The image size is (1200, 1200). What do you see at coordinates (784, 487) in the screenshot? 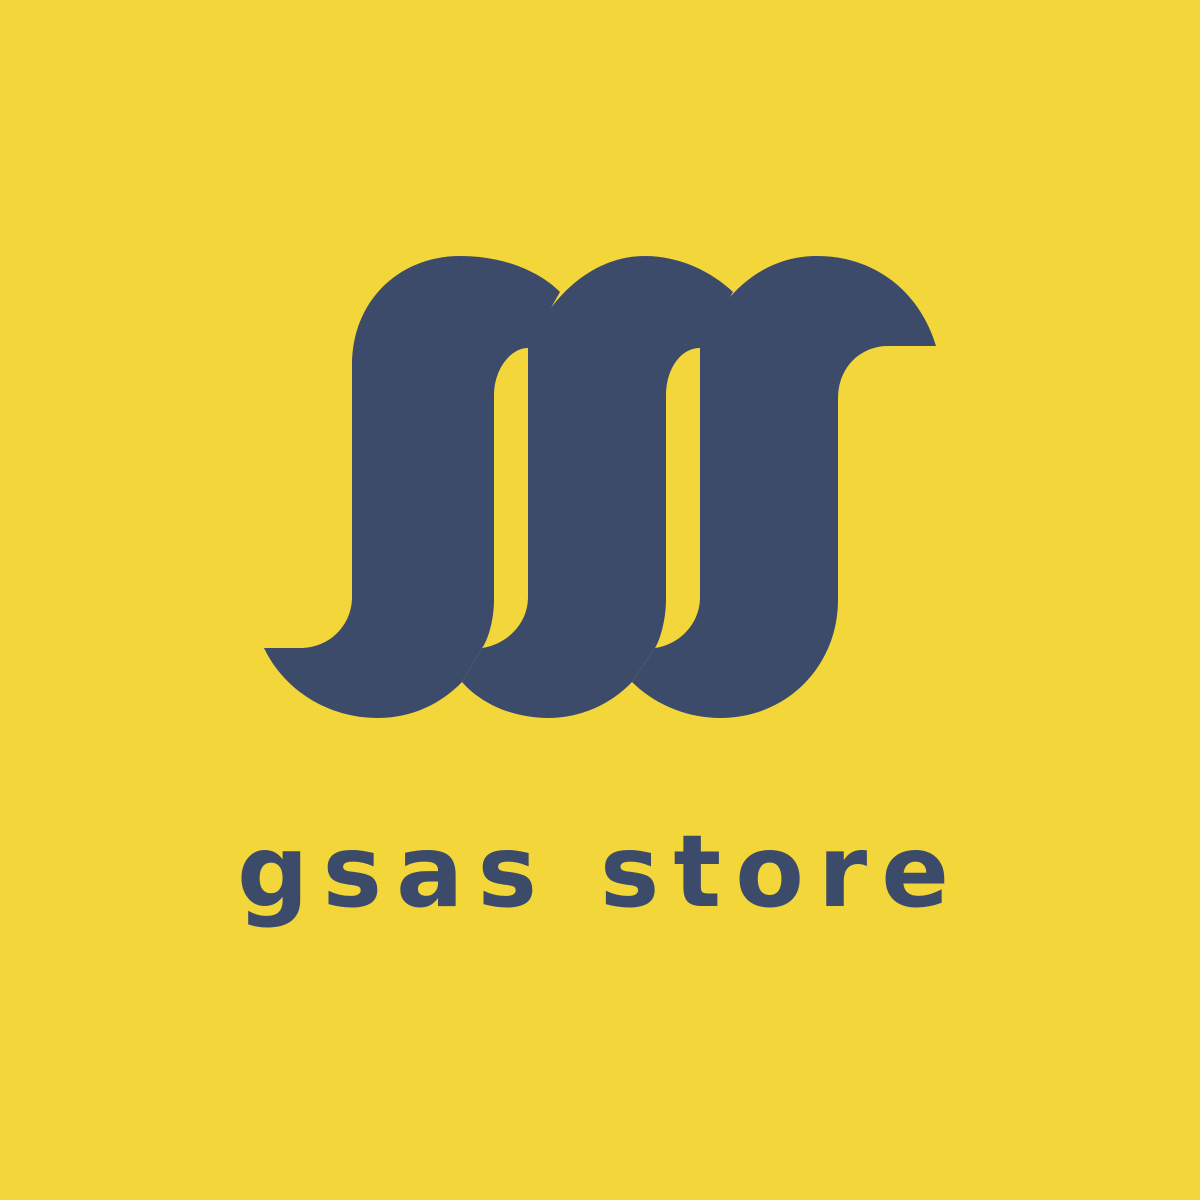
I see `logo-wave-right` at bounding box center [784, 487].